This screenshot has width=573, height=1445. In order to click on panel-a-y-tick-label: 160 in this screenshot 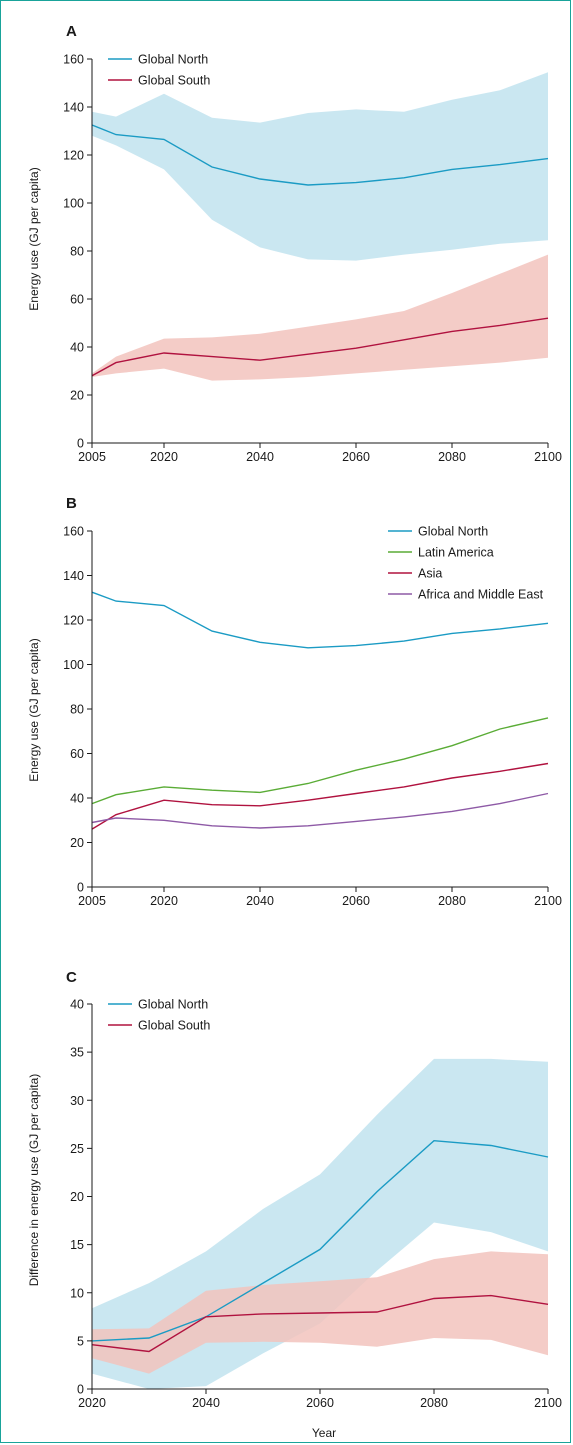, I will do `click(73, 60)`.